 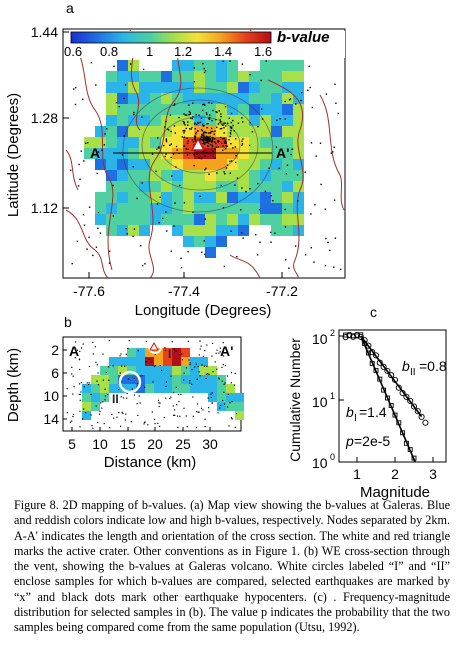 I want to click on colorbar-ticks: 0.6 0.8 1 1.2 1.4 1.6, so click(x=168, y=51).